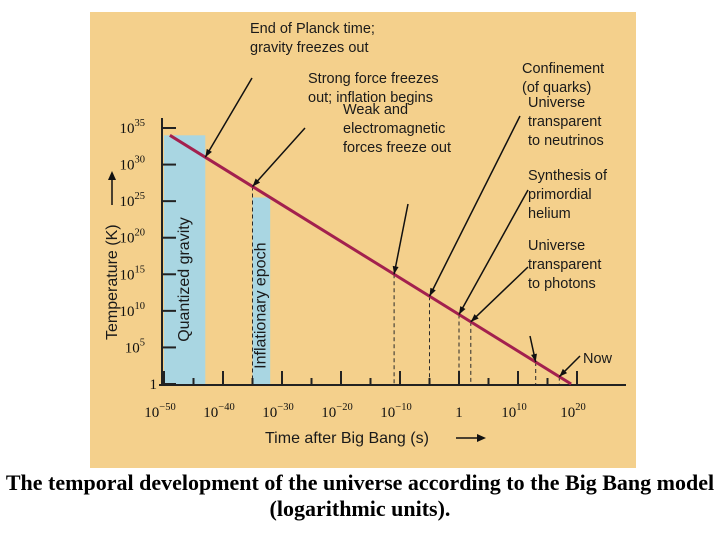  Describe the element at coordinates (514, 411) in the screenshot. I see `x-tick-label: 1010` at that location.